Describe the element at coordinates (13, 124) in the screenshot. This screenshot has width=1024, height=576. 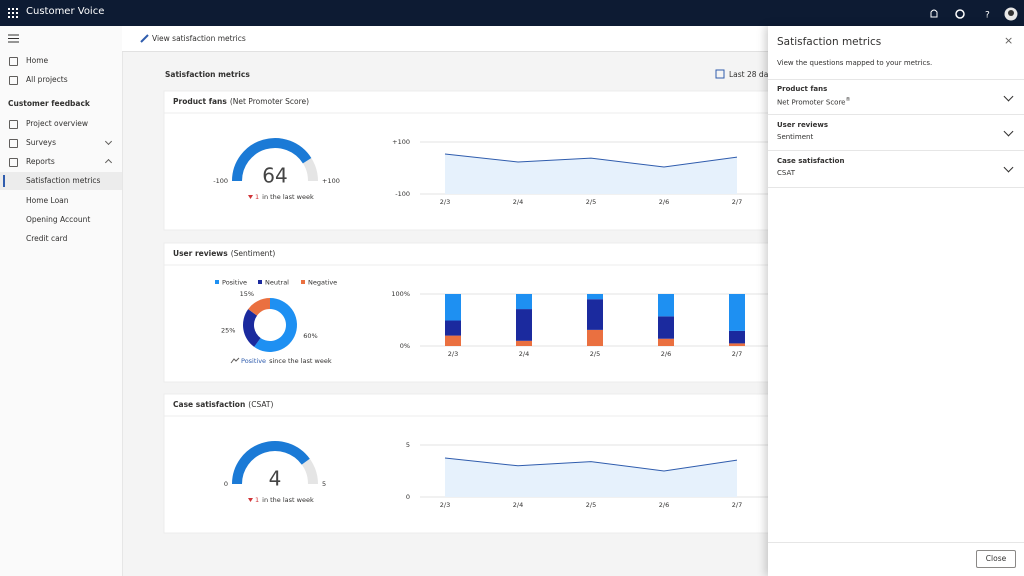
I see `overview-icon` at that location.